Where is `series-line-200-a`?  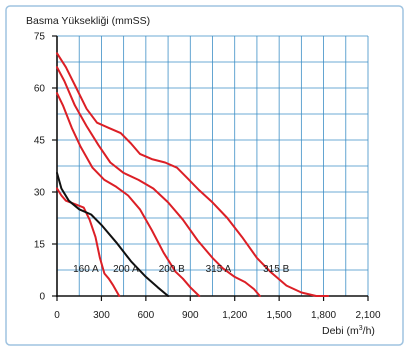
series-line-200-a is located at coordinates (113, 234).